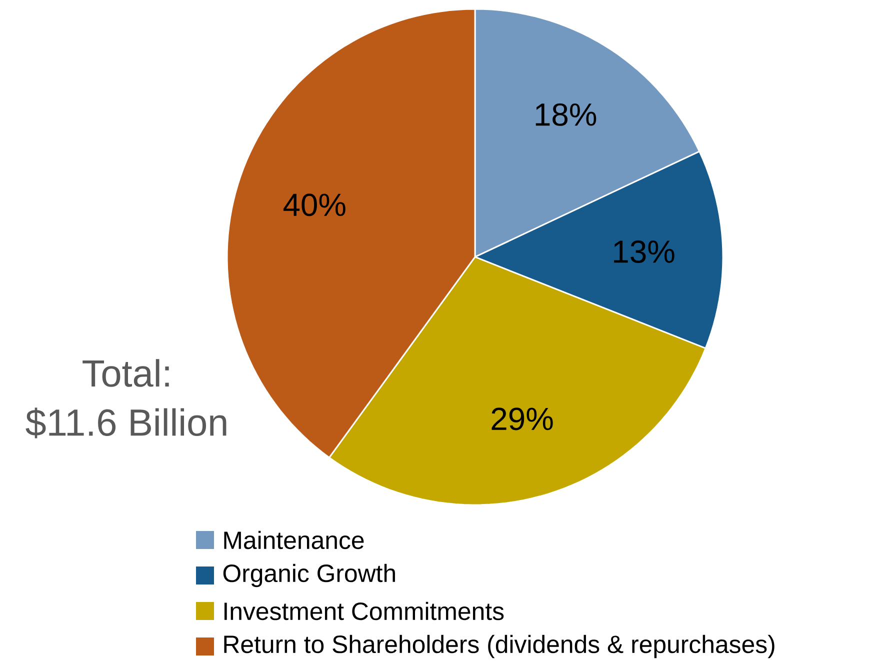 The height and width of the screenshot is (664, 873). What do you see at coordinates (294, 540) in the screenshot?
I see `legend-label: Maintenance` at bounding box center [294, 540].